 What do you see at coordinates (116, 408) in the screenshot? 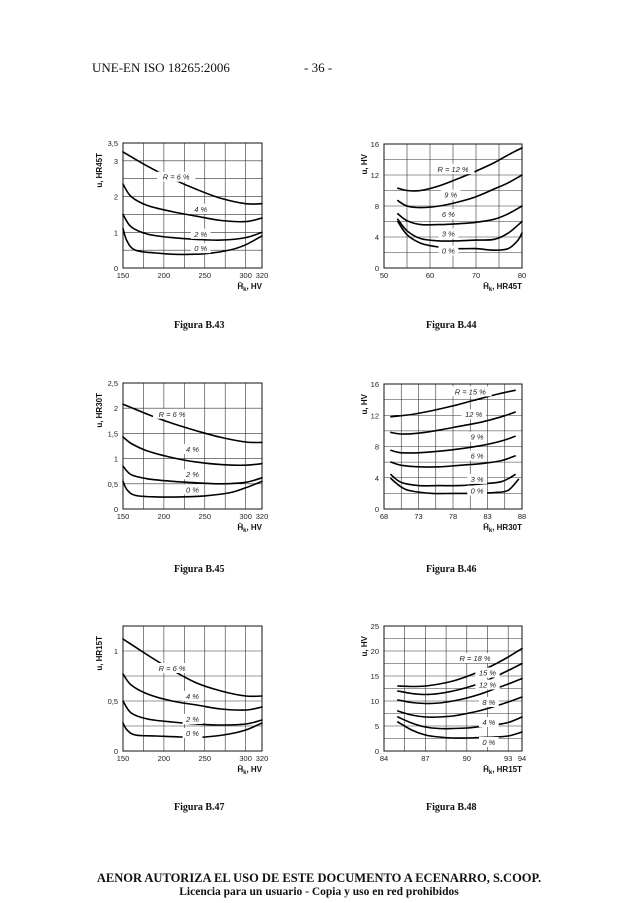
I see `y-tick-label: 2` at bounding box center [116, 408].